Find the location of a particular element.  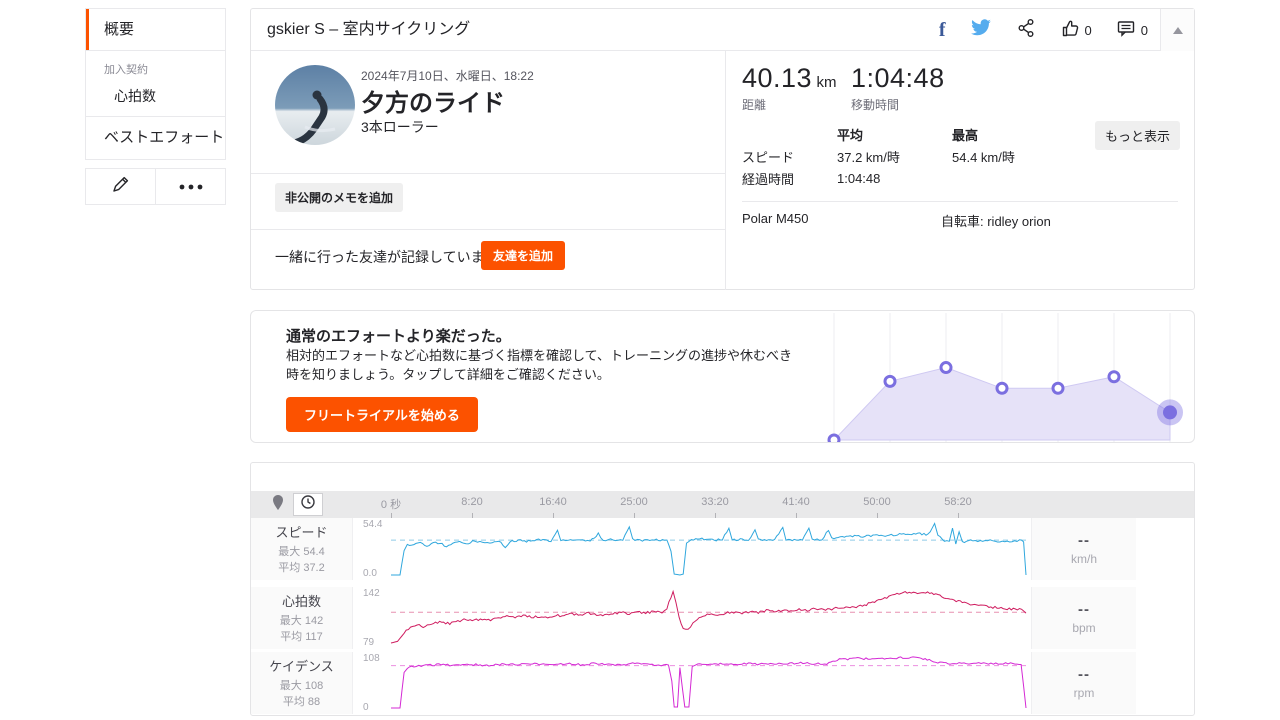

private-note-button: 非公開のメモを追加 is located at coordinates (339, 197).